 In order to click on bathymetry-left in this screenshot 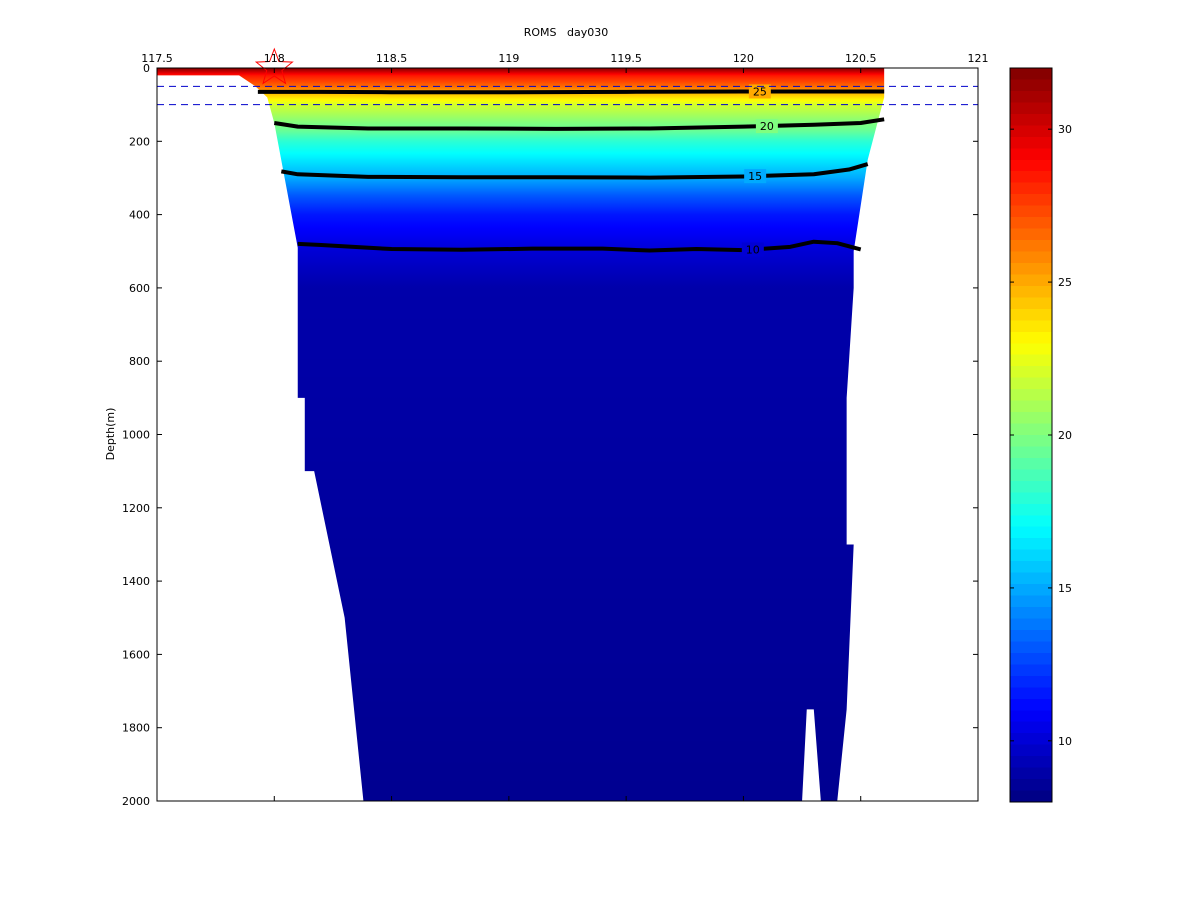, I will do `click(260, 434)`.